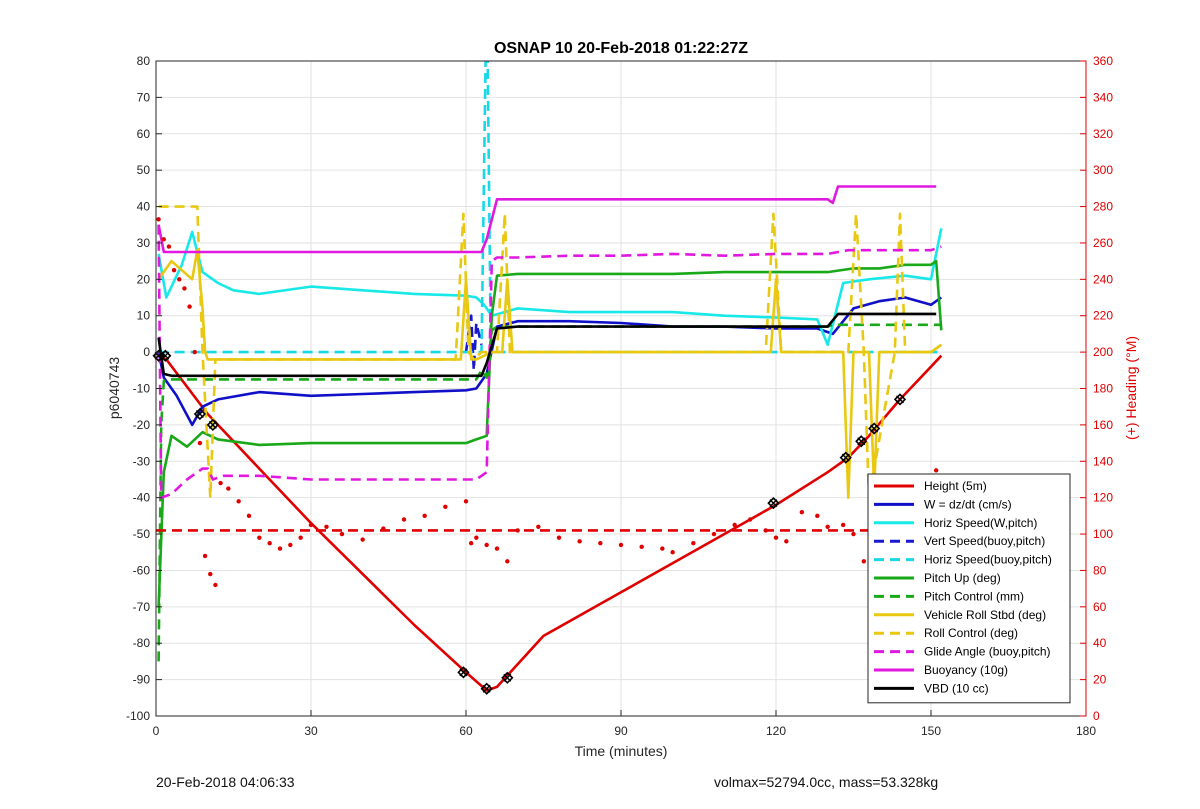 This screenshot has width=1200, height=809. Describe the element at coordinates (980, 523) in the screenshot. I see `legend-label: Horiz Speed(W,pitch)` at that location.